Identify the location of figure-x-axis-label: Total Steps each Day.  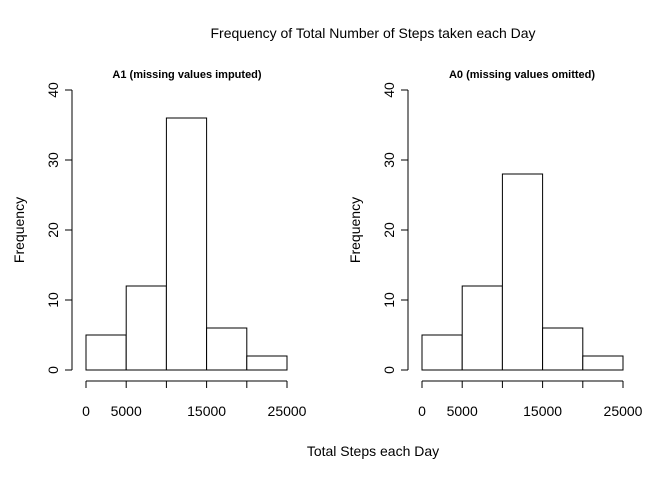
(373, 451).